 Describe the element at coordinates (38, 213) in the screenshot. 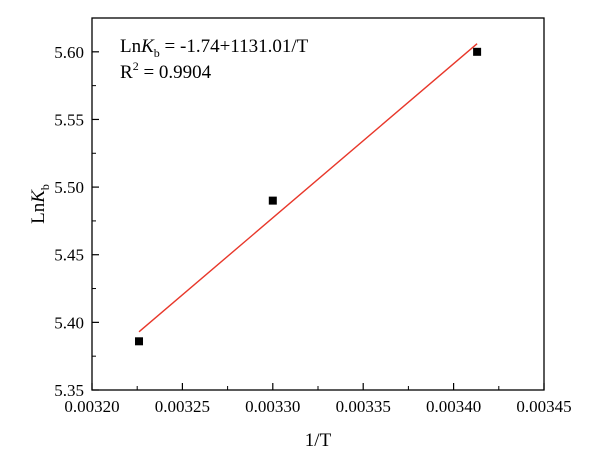

I see `y-axis-label-base: Ln` at that location.